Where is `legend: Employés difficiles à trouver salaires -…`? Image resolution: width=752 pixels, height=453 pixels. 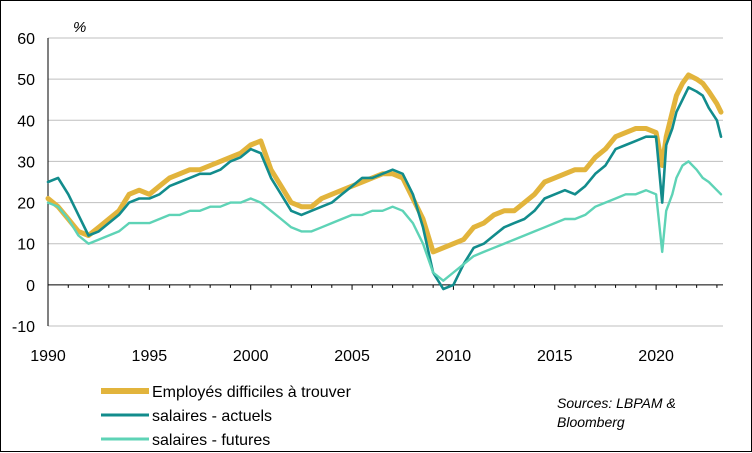 legend: Employés difficiles à trouver salaires -… is located at coordinates (226, 416).